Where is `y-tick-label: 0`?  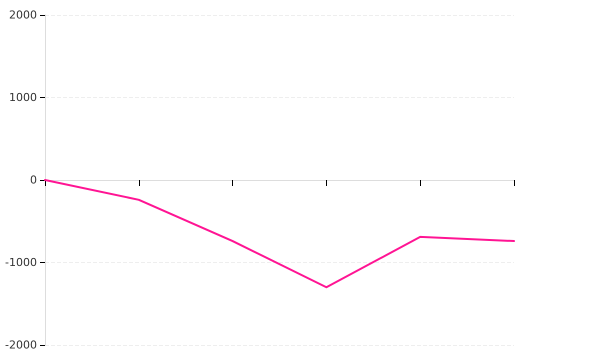 y-tick-label: 0 is located at coordinates (33, 180).